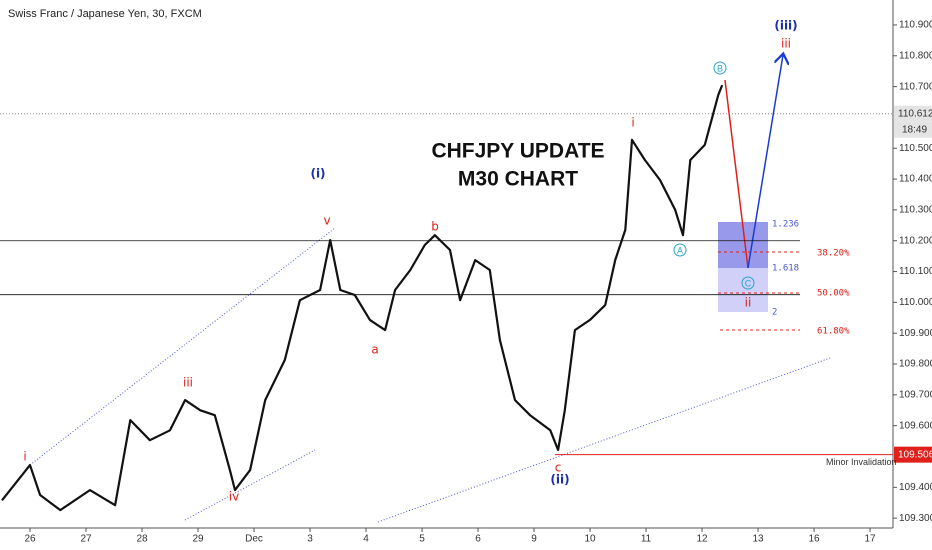  What do you see at coordinates (785, 269) in the screenshot?
I see `fib-label: 1.618` at bounding box center [785, 269].